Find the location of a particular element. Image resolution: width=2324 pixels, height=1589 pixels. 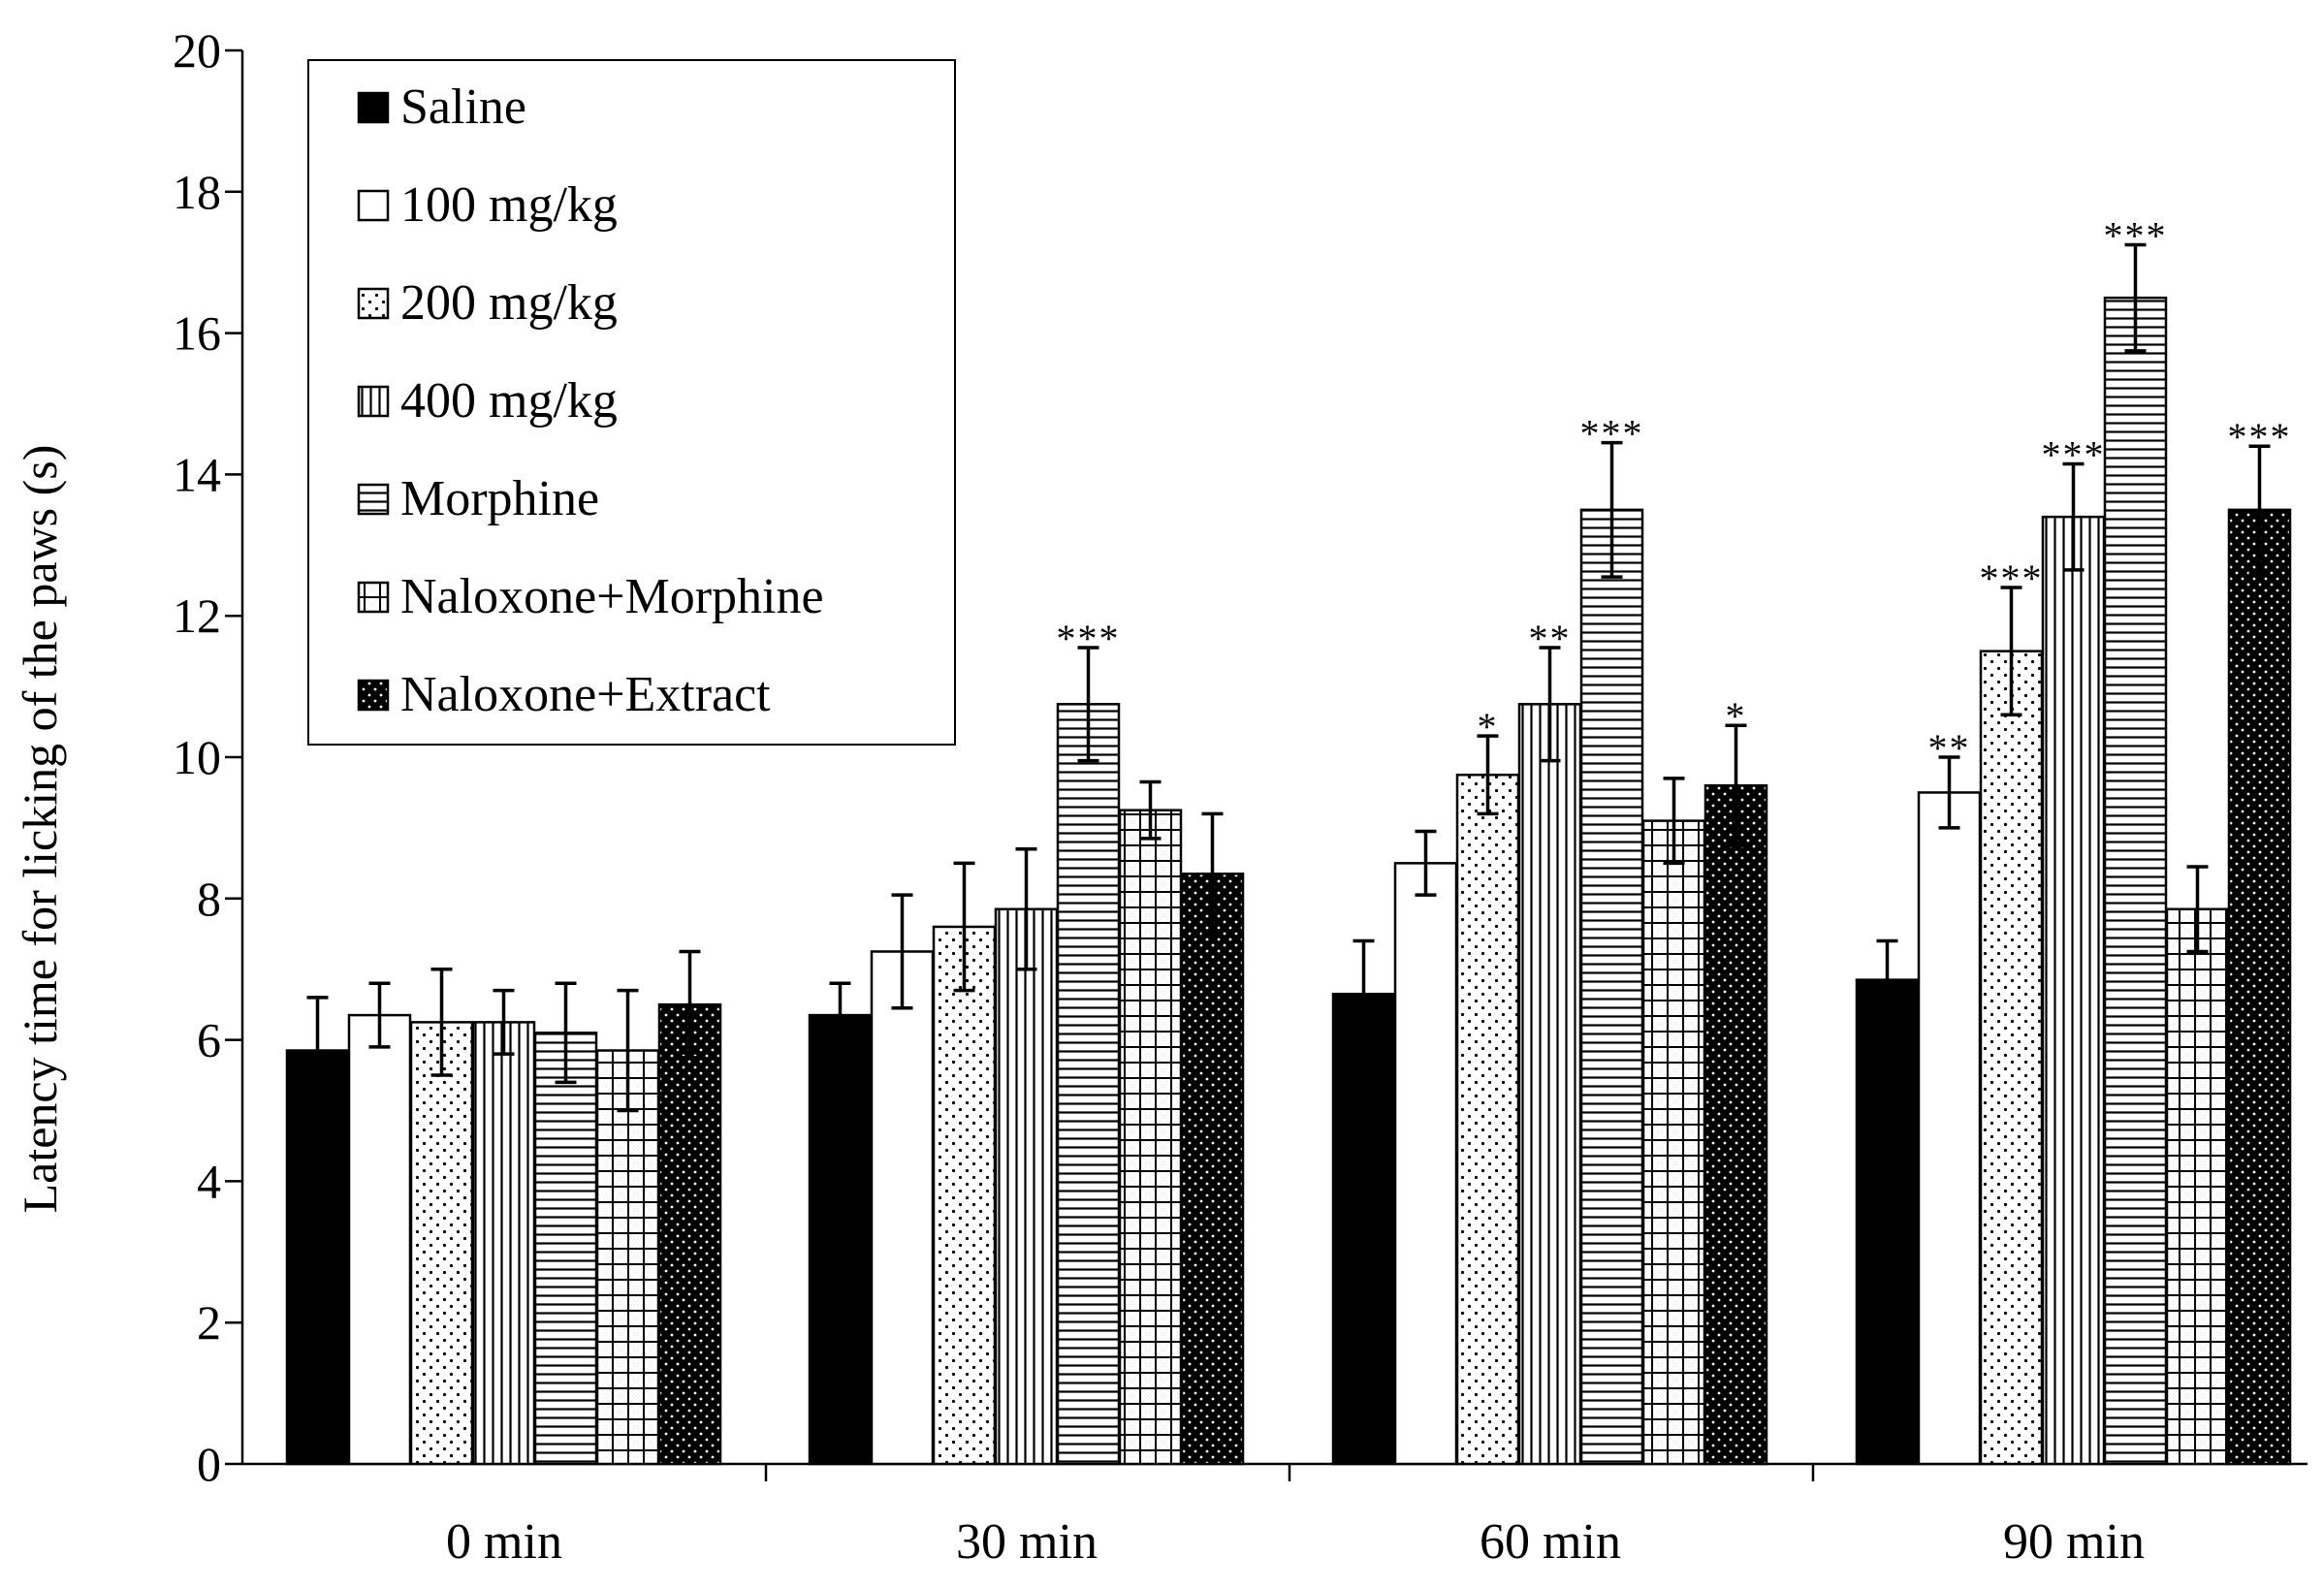

y-tick-label: 20 is located at coordinates (197, 50).